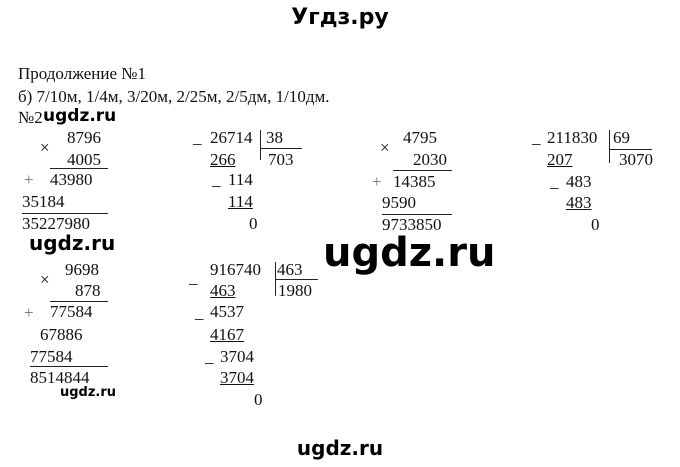 This screenshot has width=680, height=467. I want to click on product: 35227980, so click(56, 223).